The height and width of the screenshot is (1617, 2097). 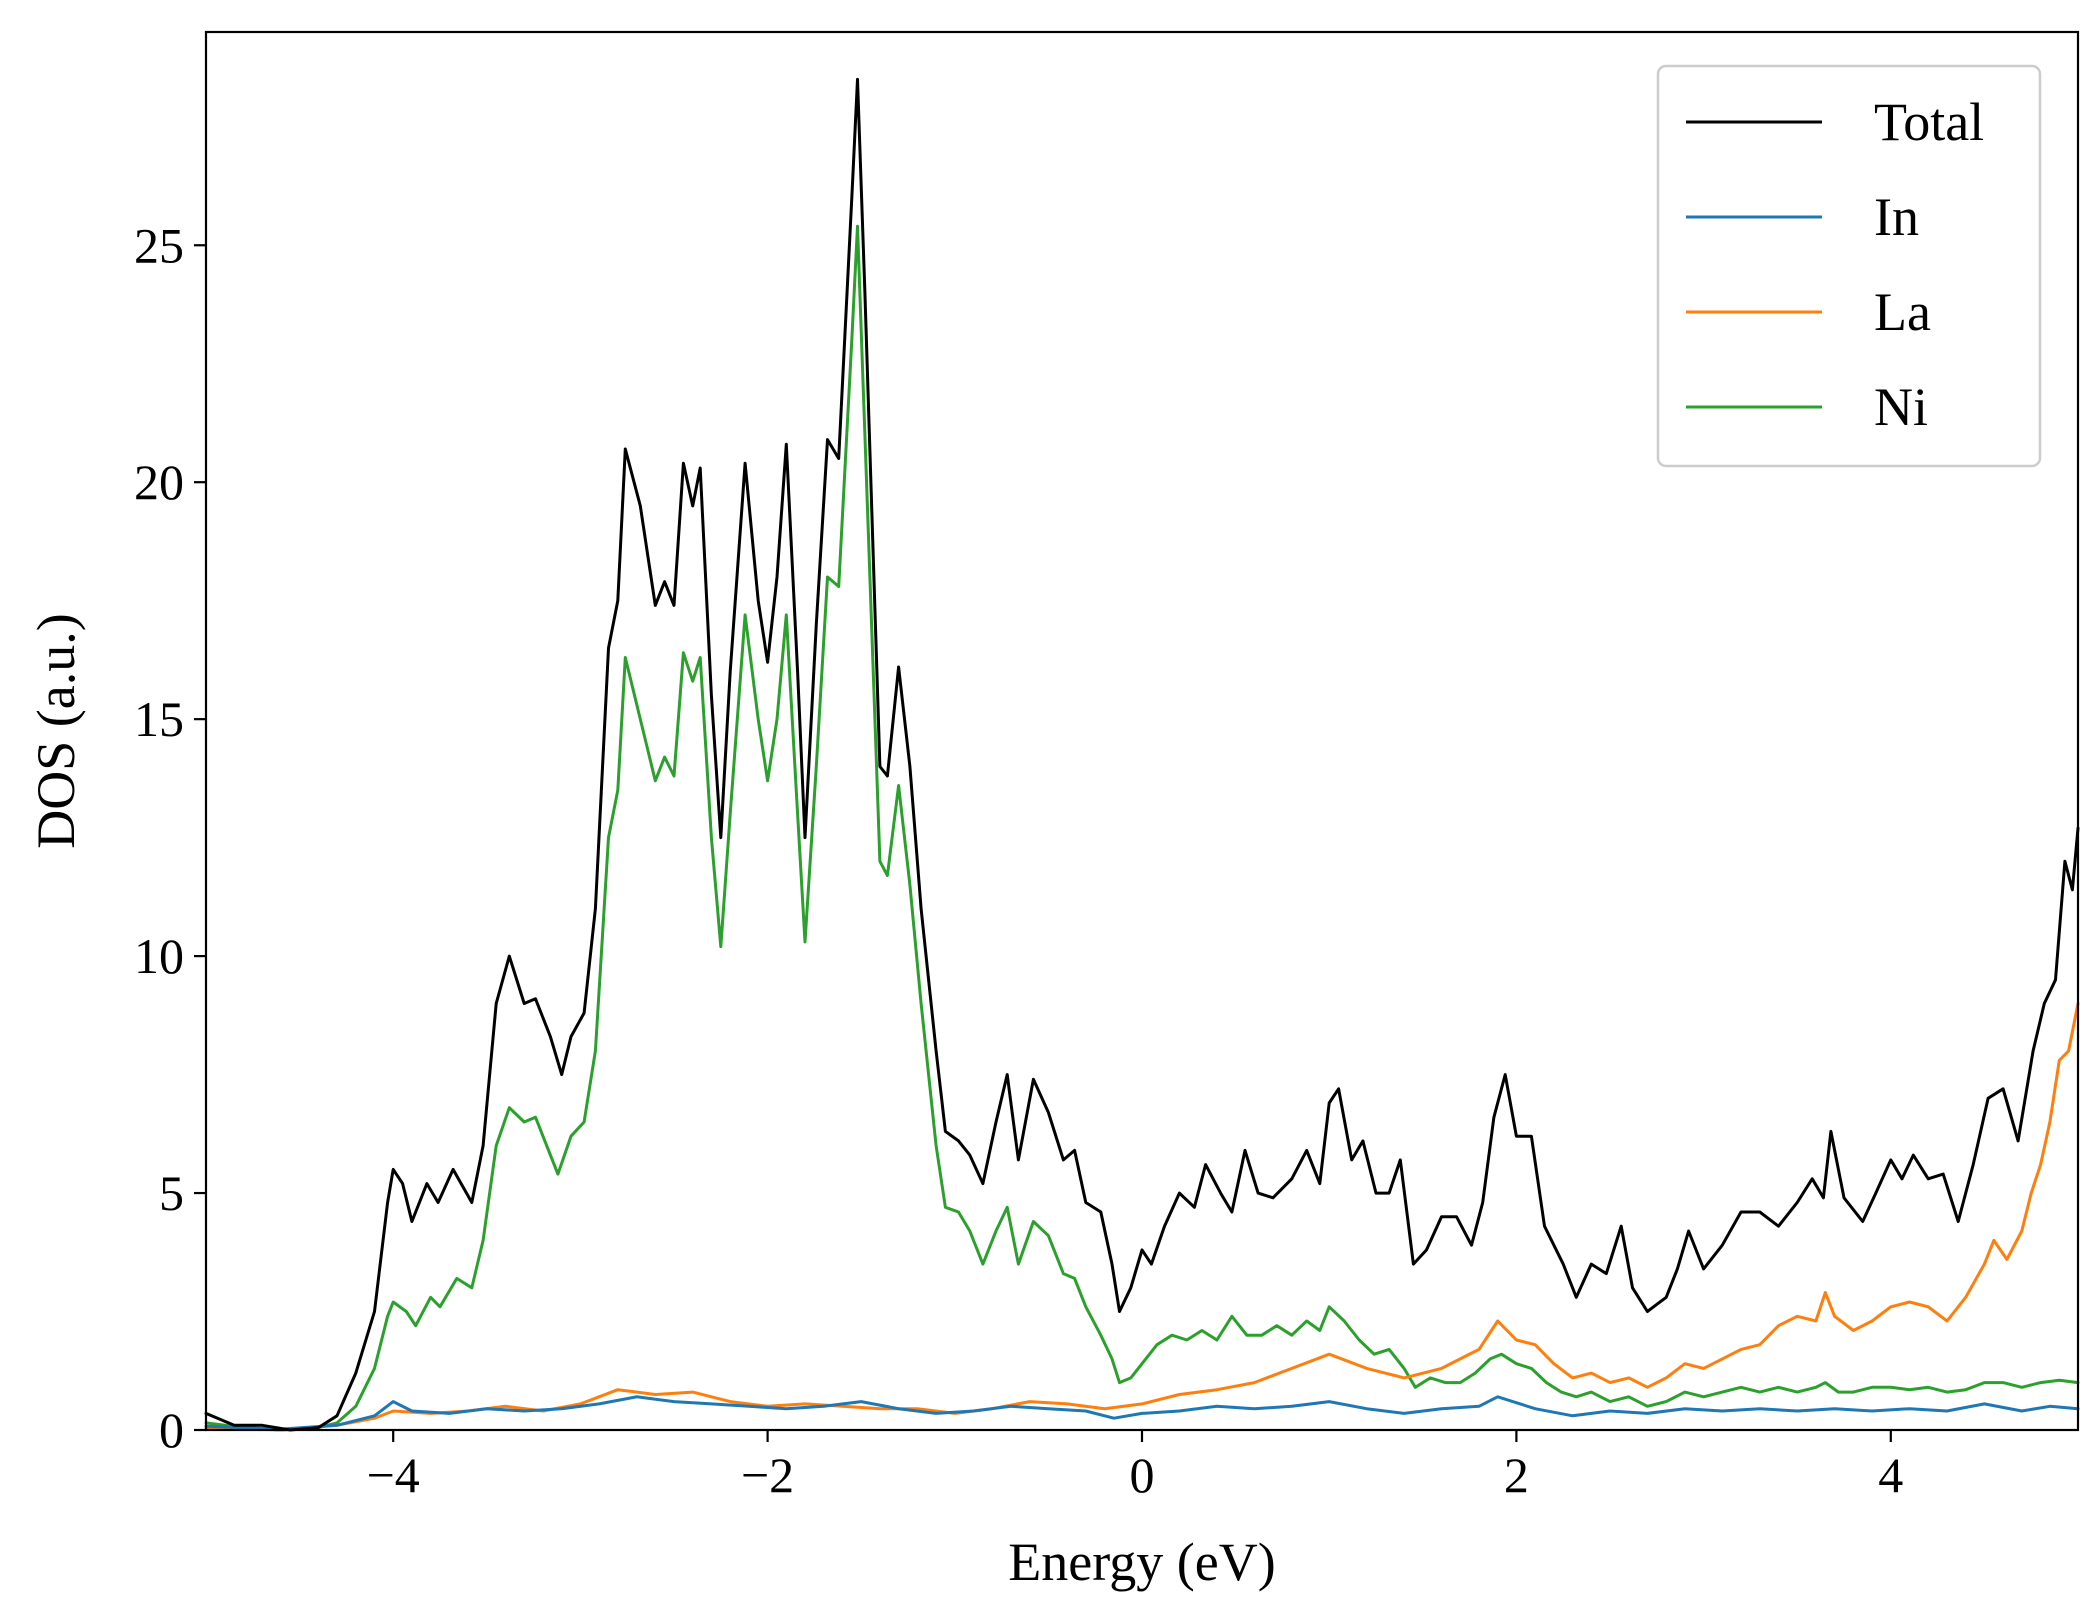 I want to click on series-line-in, so click(x=1142, y=1413).